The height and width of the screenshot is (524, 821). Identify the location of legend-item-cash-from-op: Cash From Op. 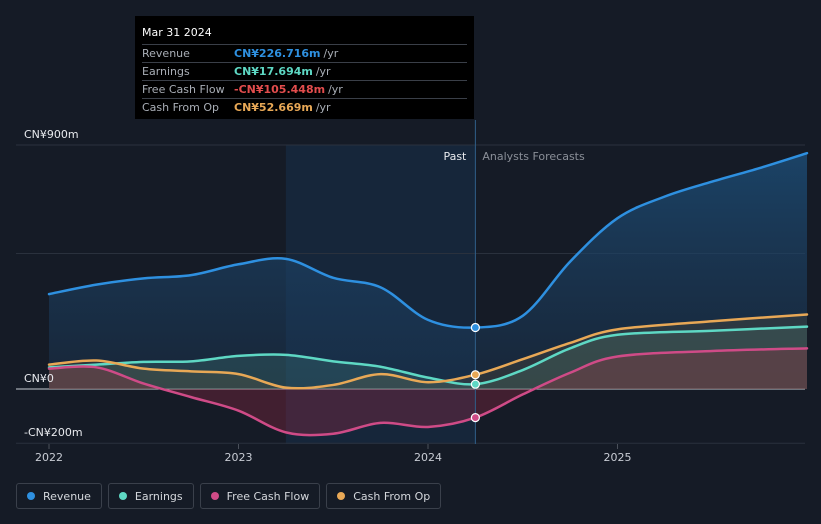
(384, 496).